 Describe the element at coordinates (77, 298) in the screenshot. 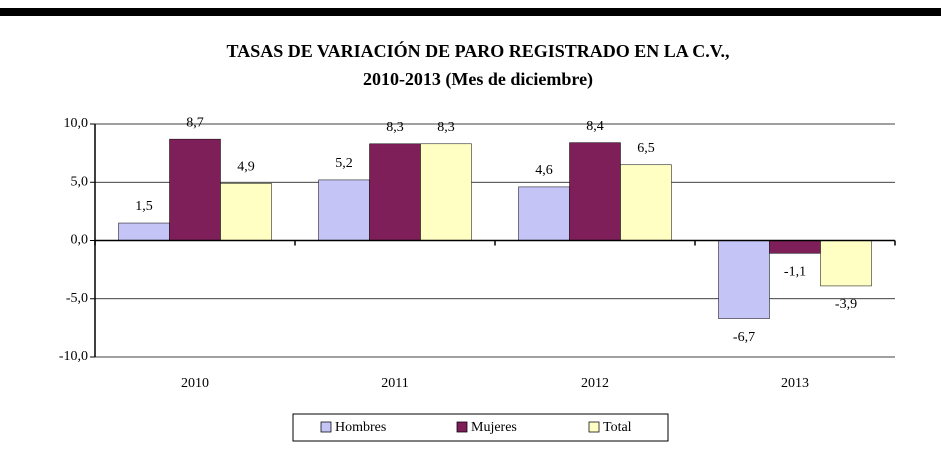

I see `y-tick-label: -5,0` at that location.